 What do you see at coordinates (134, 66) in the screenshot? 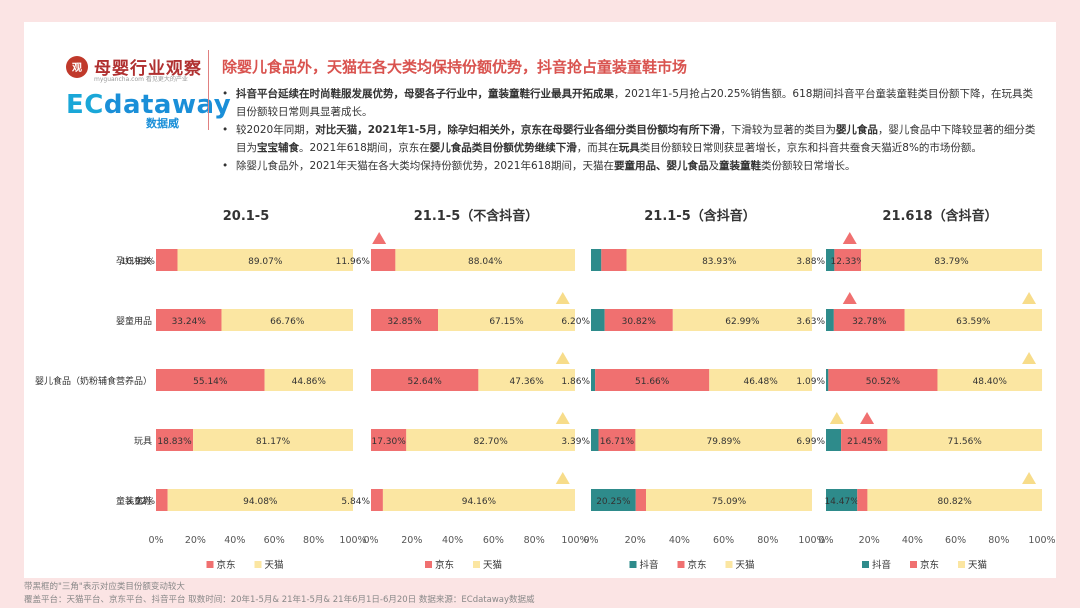
I see `muying-logo: 观 母婴行业观察` at bounding box center [134, 66].